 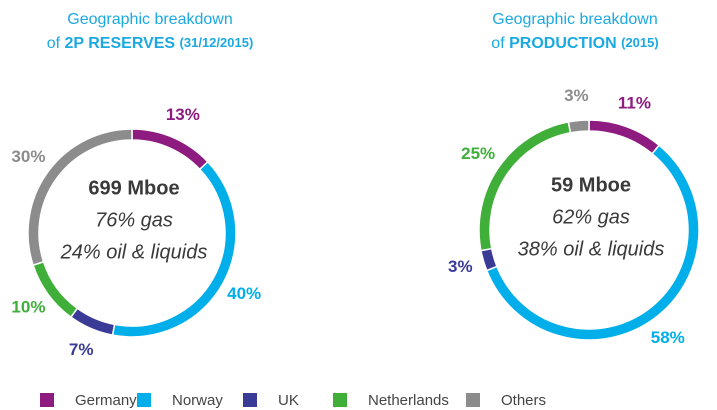 I want to click on data-label: 25%, so click(x=478, y=153).